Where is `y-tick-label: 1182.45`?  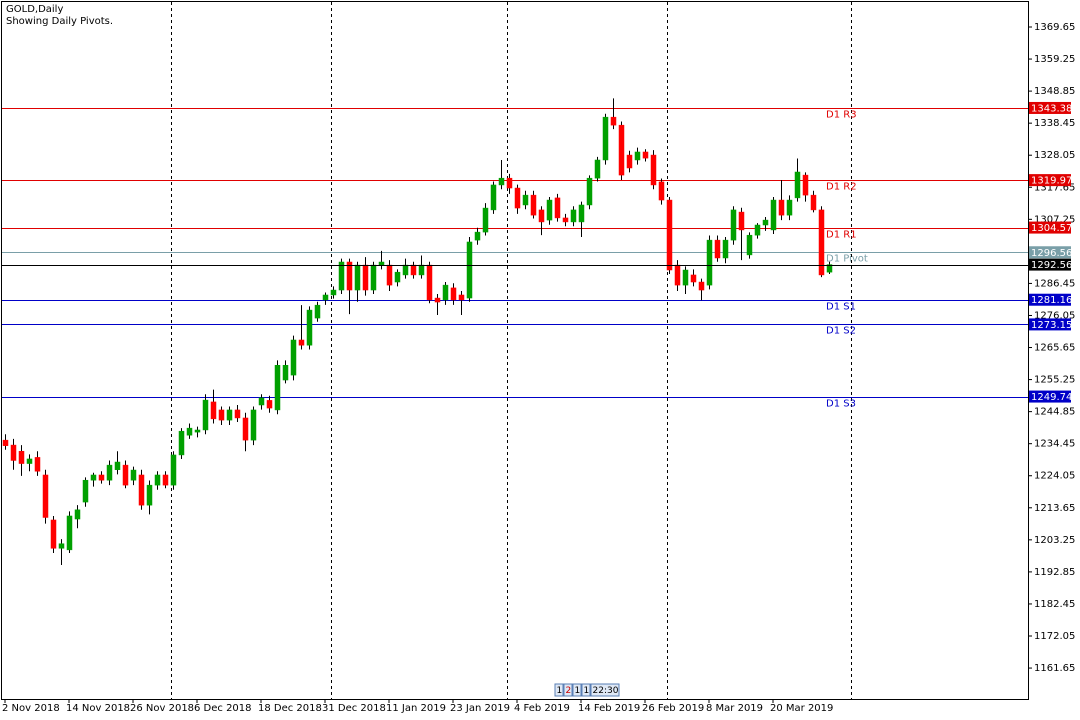
y-tick-label: 1182.45 is located at coordinates (1054, 604).